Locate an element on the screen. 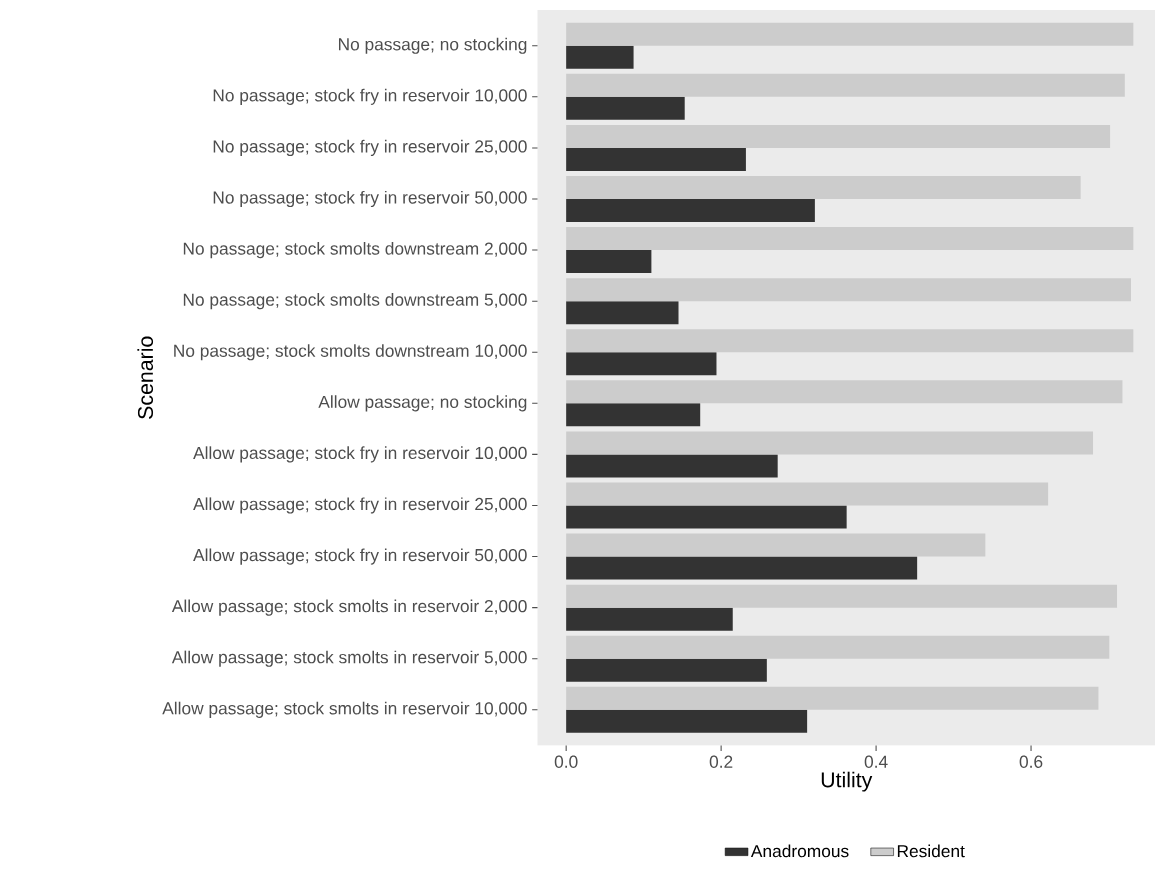  y-tick-label: Allow passage; stock smolts in reservoir 5,000 is located at coordinates (349, 658).